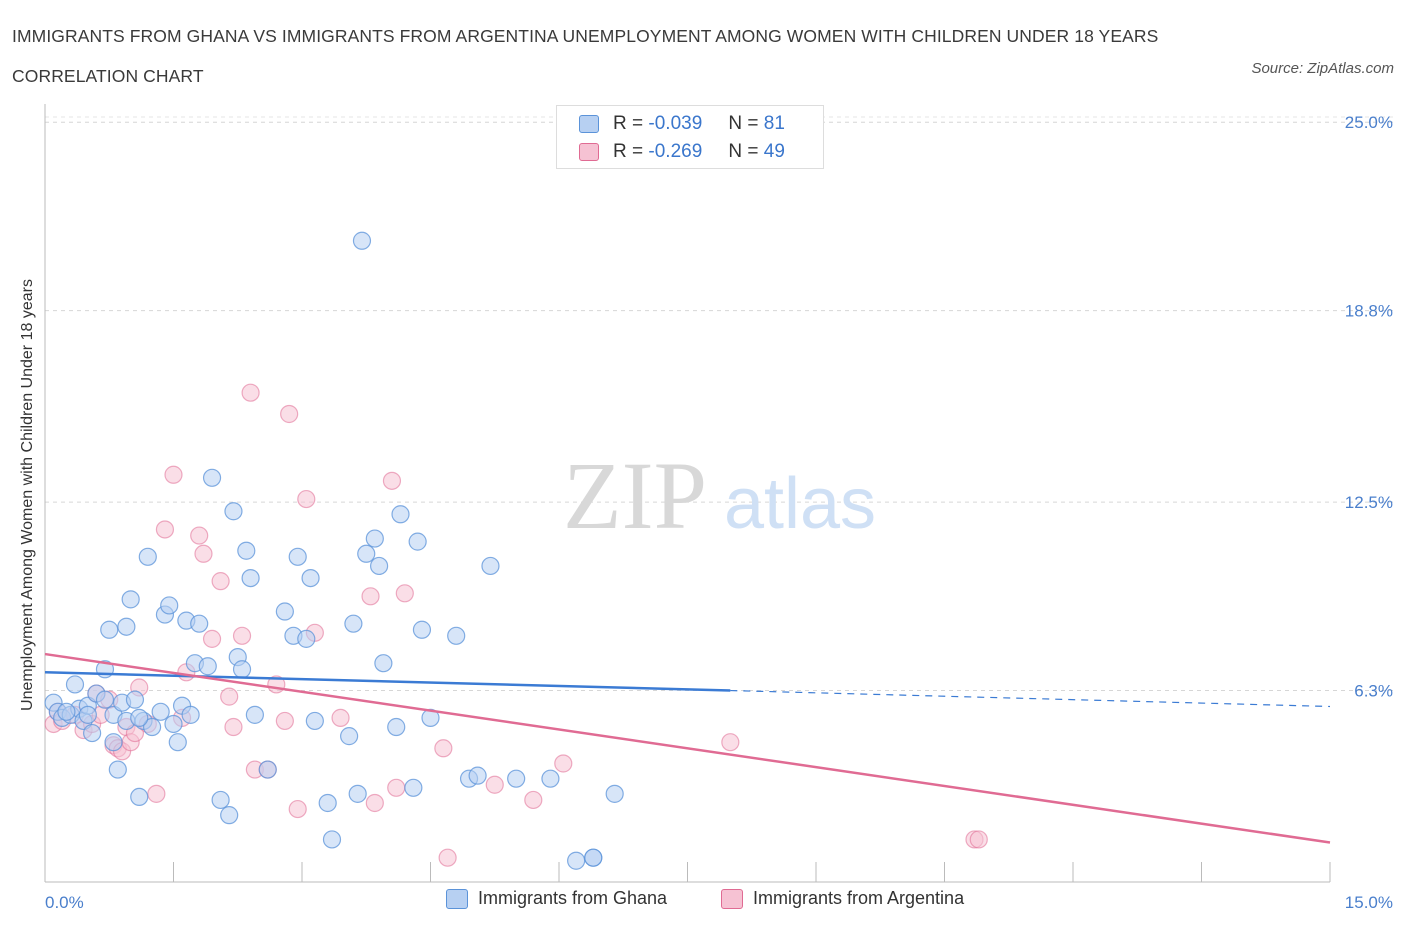 The height and width of the screenshot is (930, 1406). What do you see at coordinates (842, 898) in the screenshot?
I see `bottom-legend-argentina: Immigrants from Argentina` at bounding box center [842, 898].